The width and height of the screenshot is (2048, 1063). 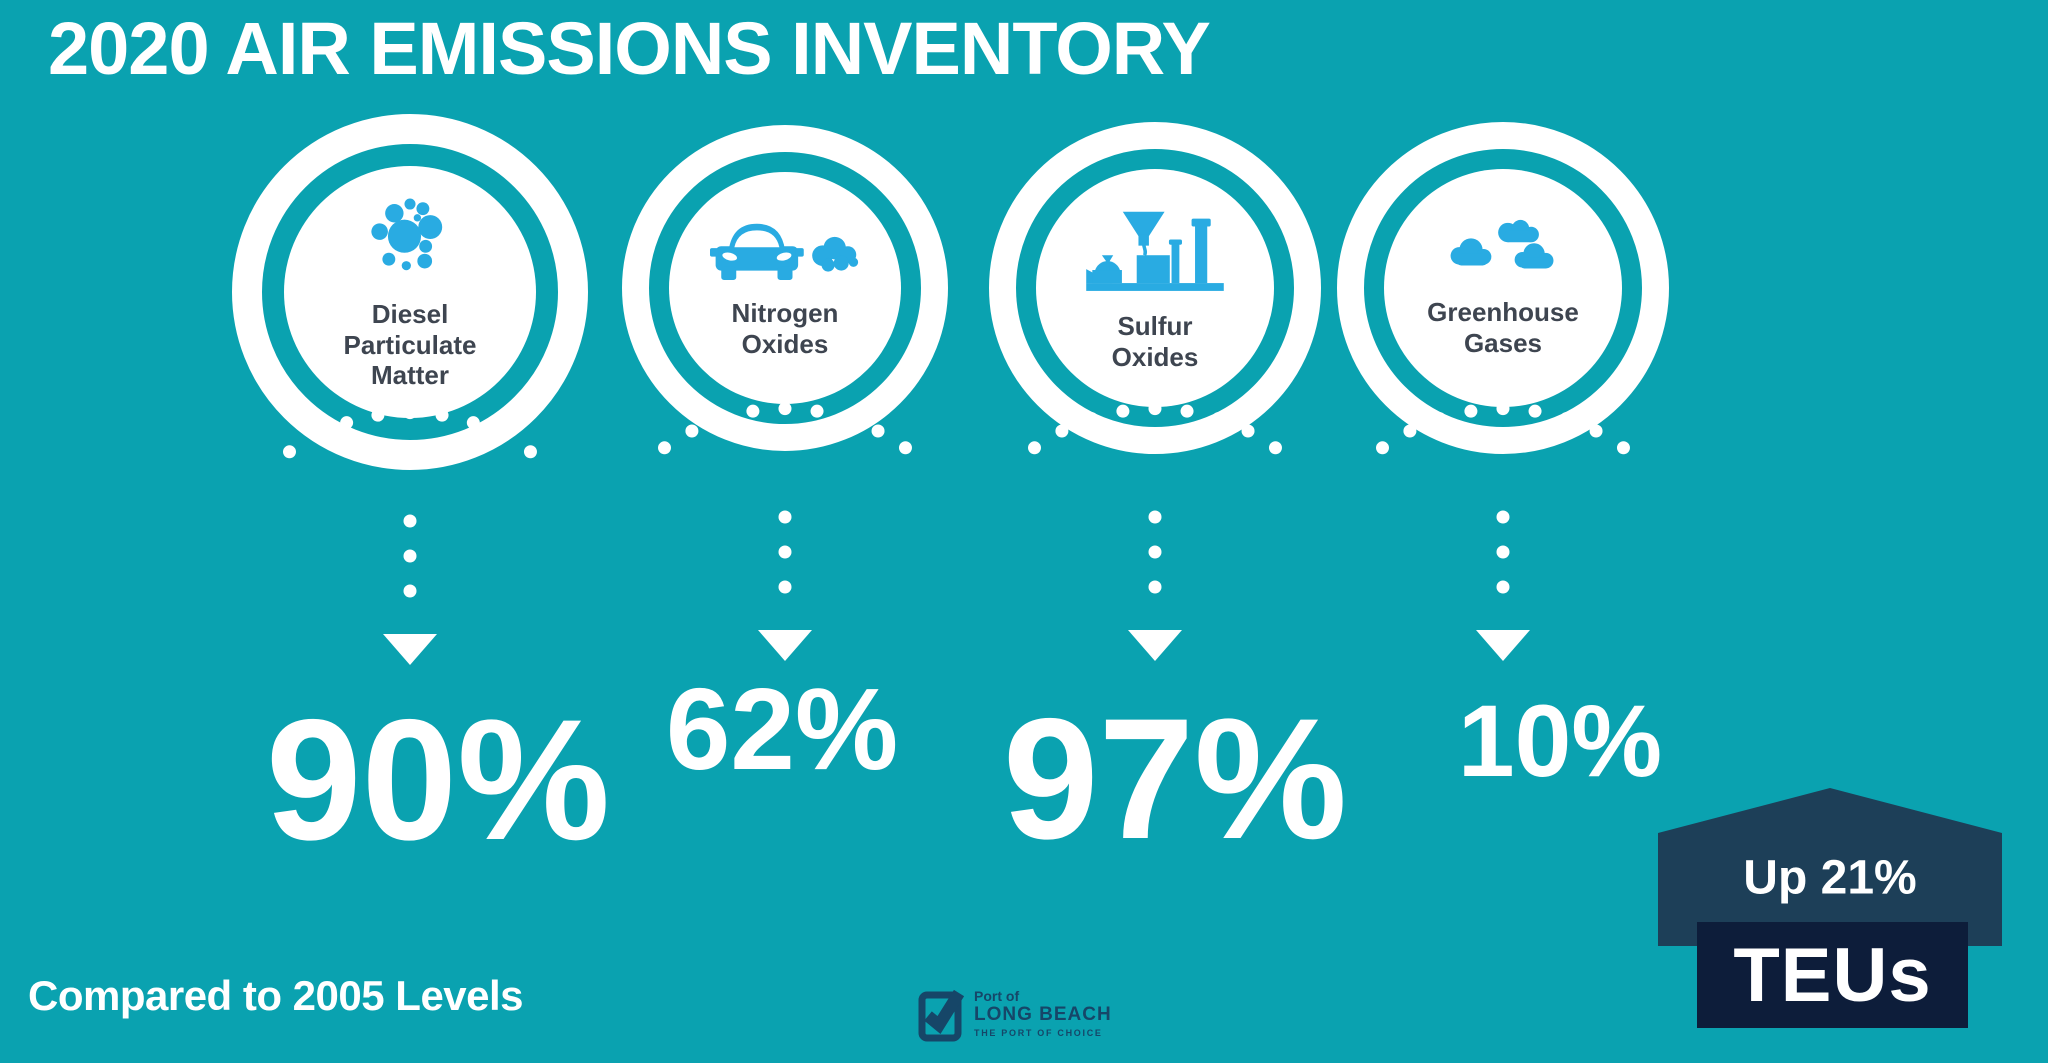 What do you see at coordinates (276, 995) in the screenshot?
I see `comparison-note: Compared to 2005 Levels` at bounding box center [276, 995].